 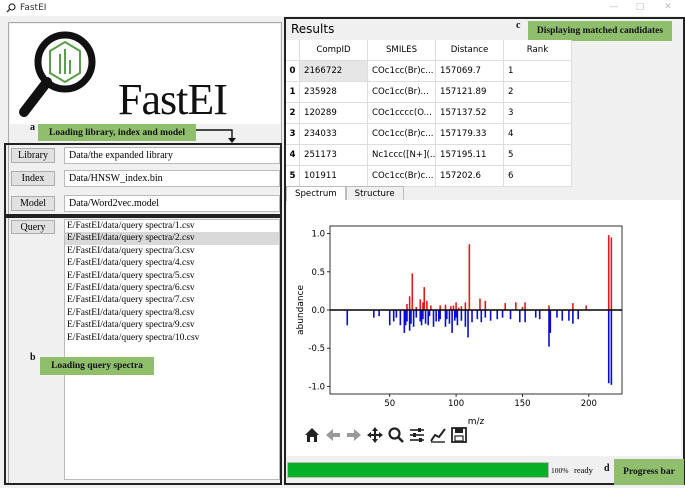 I want to click on model-button: Model, so click(x=33, y=203).